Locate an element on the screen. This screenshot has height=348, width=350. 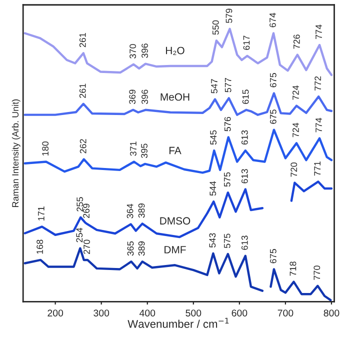
annotation: 718 is located at coordinates (293, 269).